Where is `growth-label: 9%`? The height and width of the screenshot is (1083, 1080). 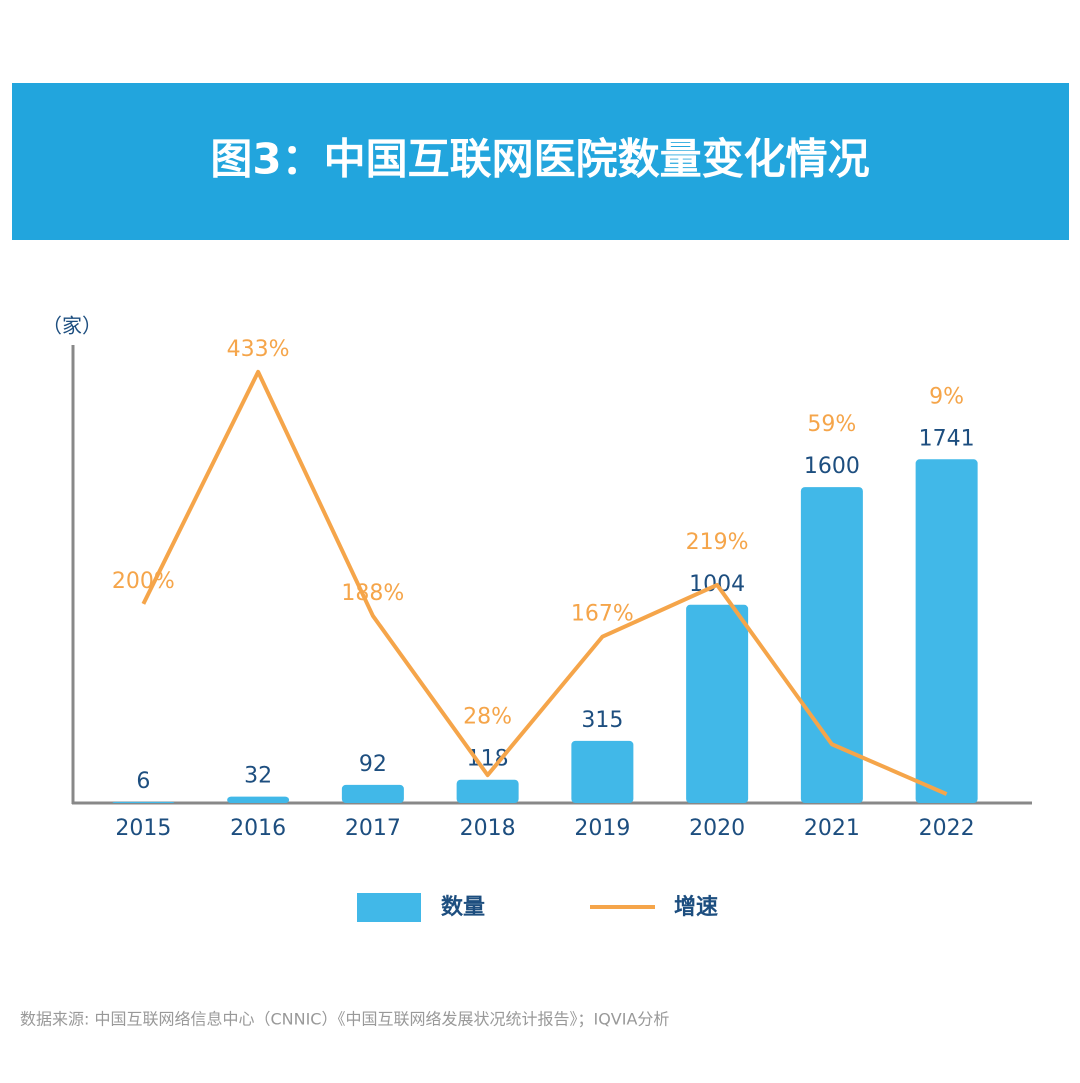
growth-label: 9% is located at coordinates (946, 396).